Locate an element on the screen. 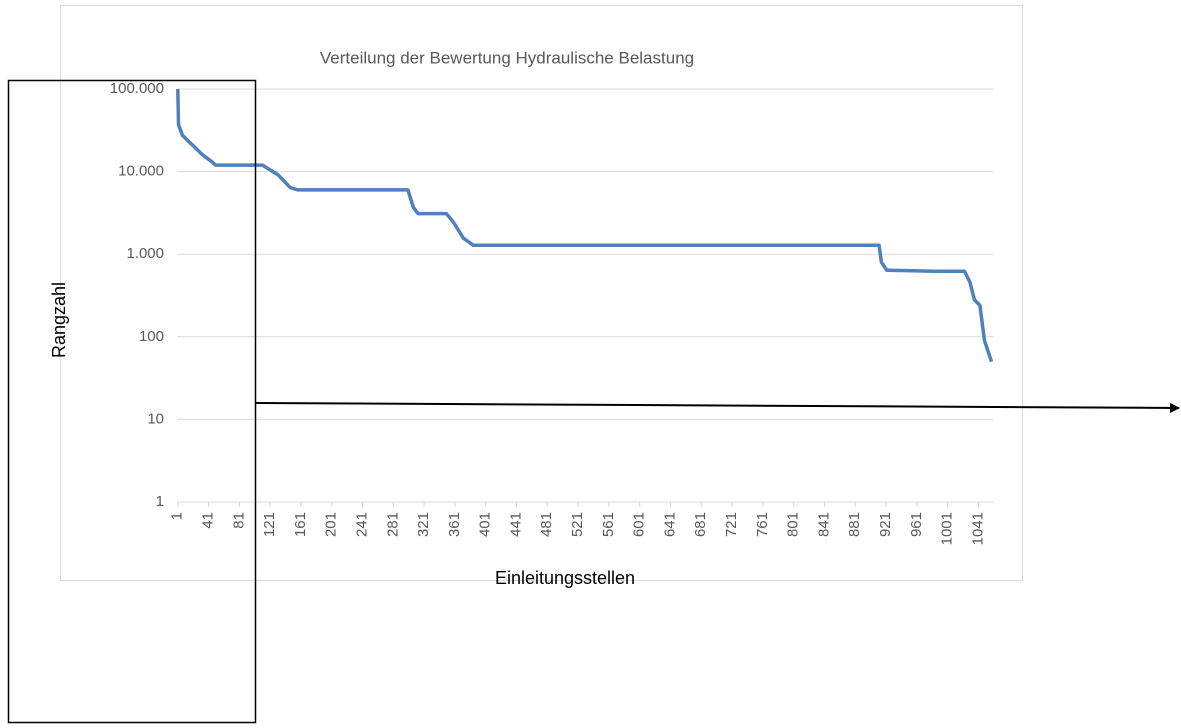  x-tick-label: 721 is located at coordinates (731, 524).